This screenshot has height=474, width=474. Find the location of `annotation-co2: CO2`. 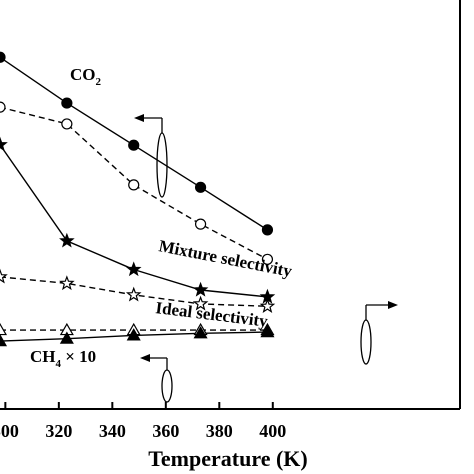

annotation-co2: CO2 is located at coordinates (86, 76).